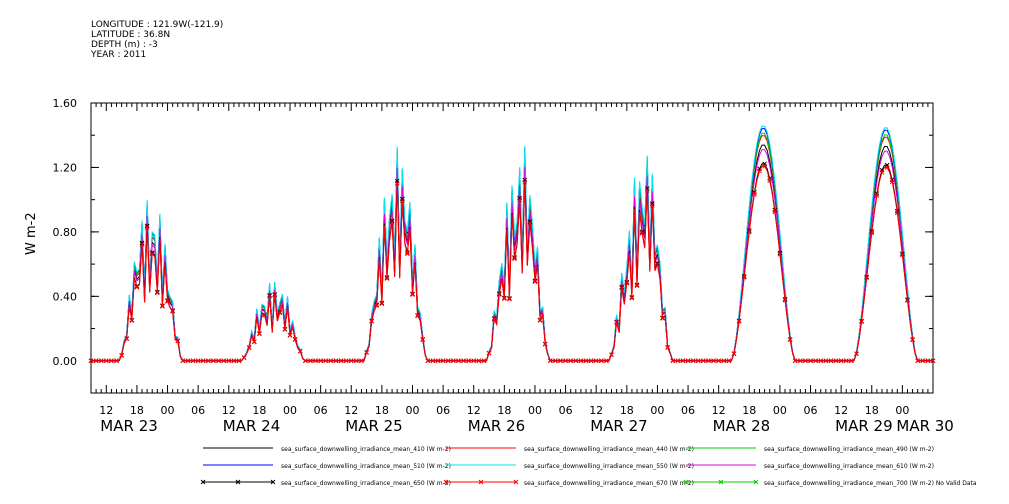 The image size is (1009, 504). Describe the element at coordinates (124, 45) in the screenshot. I see `meta-depth: DEPTH (m) : -3` at that location.